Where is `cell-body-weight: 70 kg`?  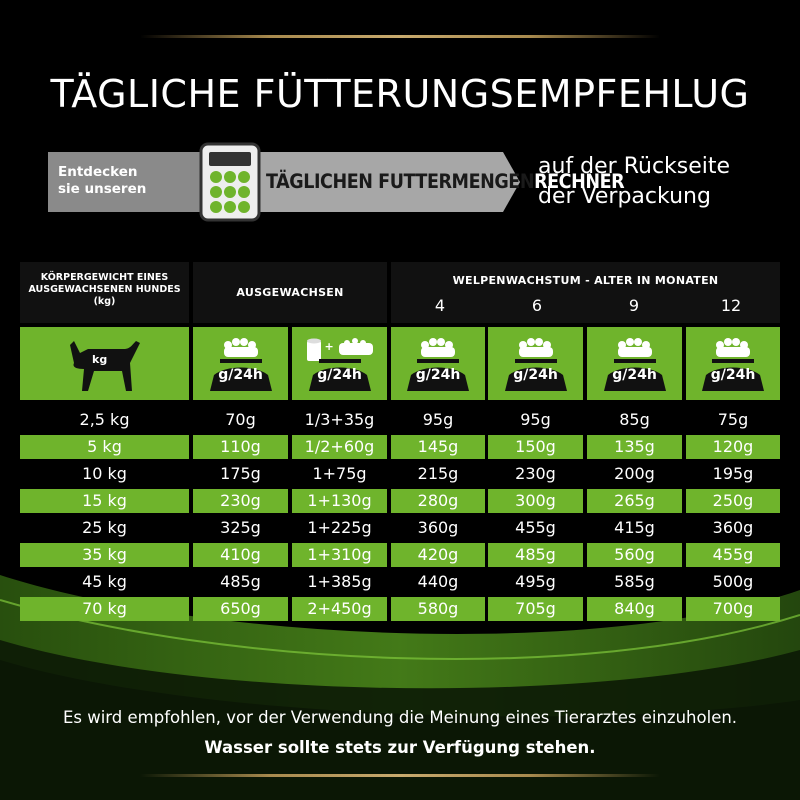 cell-body-weight: 70 kg is located at coordinates (104, 609).